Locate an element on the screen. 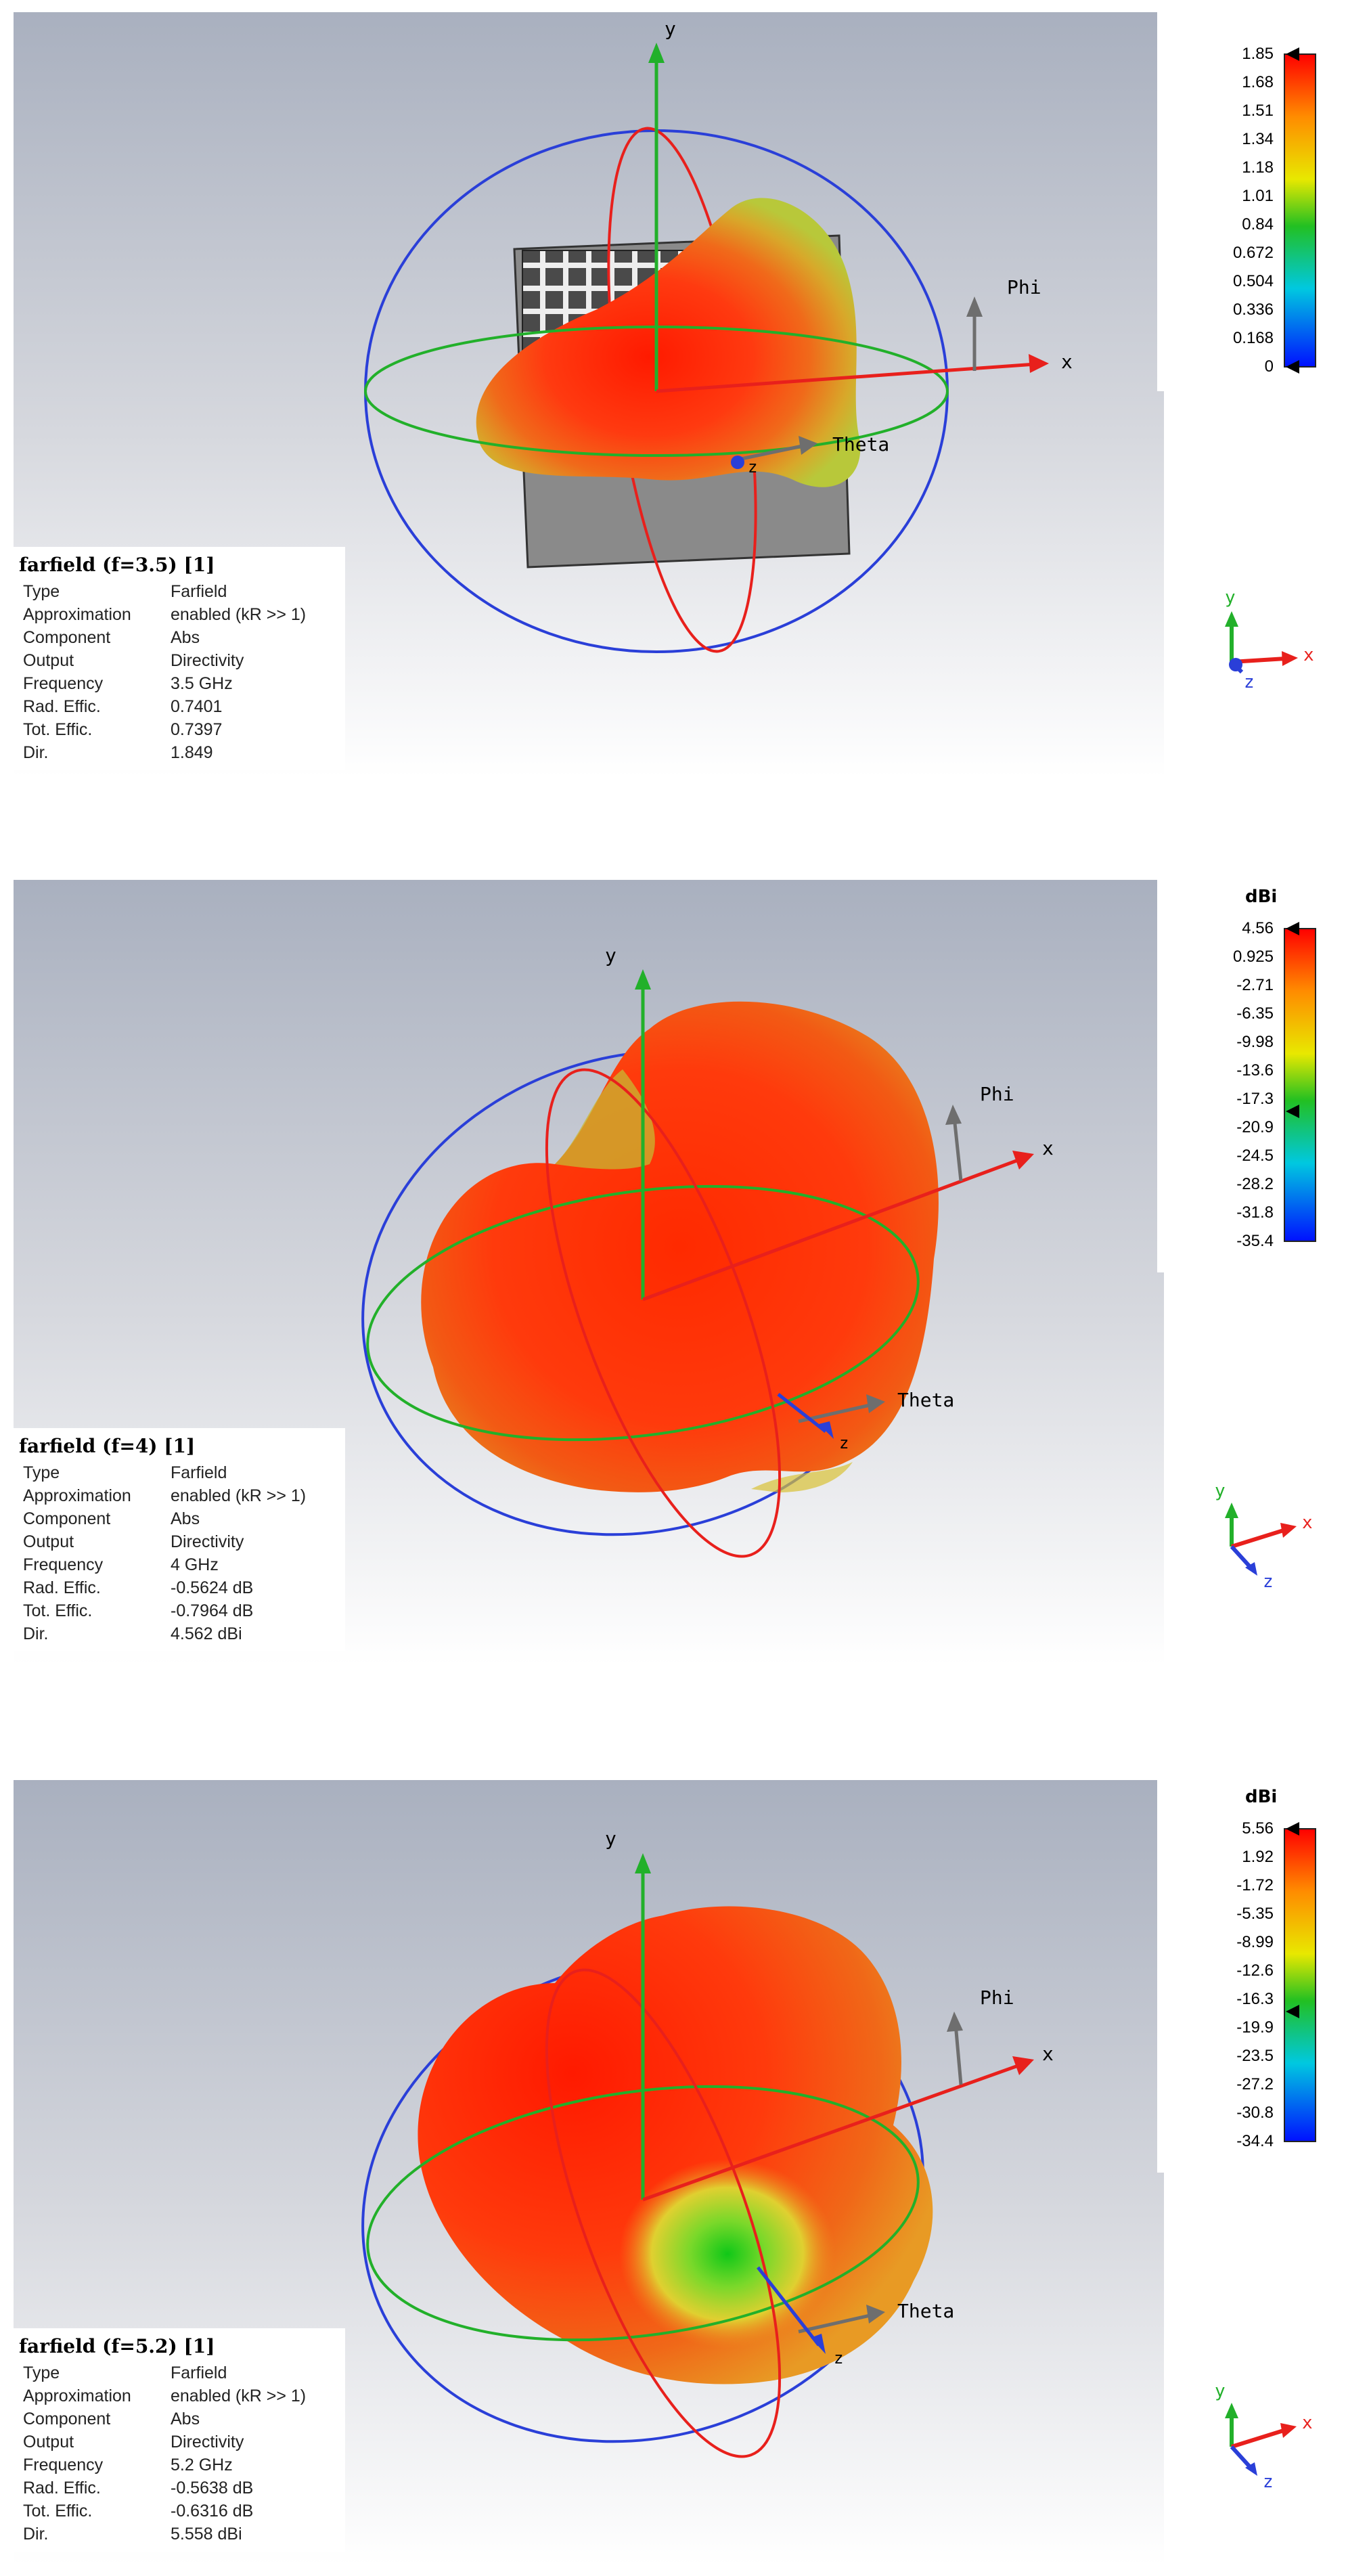 The height and width of the screenshot is (2576, 1369). colorbar-tick: -6.35 is located at coordinates (1255, 1013).